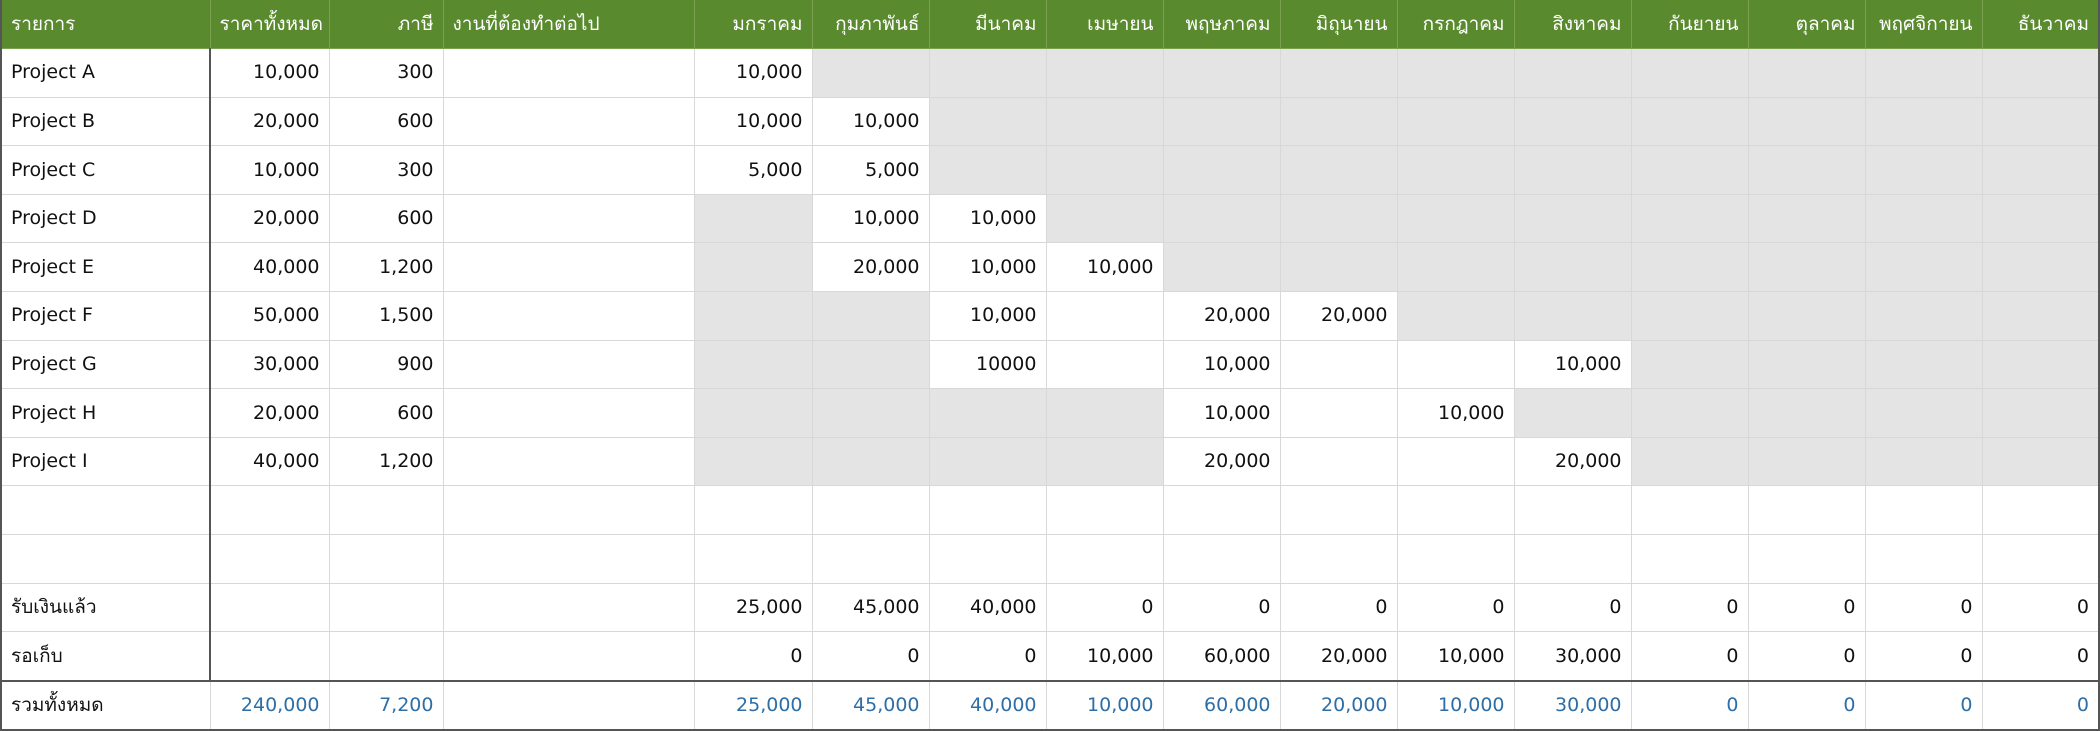 This screenshot has width=2100, height=731. I want to click on cell-item-name: รับเงินแล้ว, so click(105, 607).